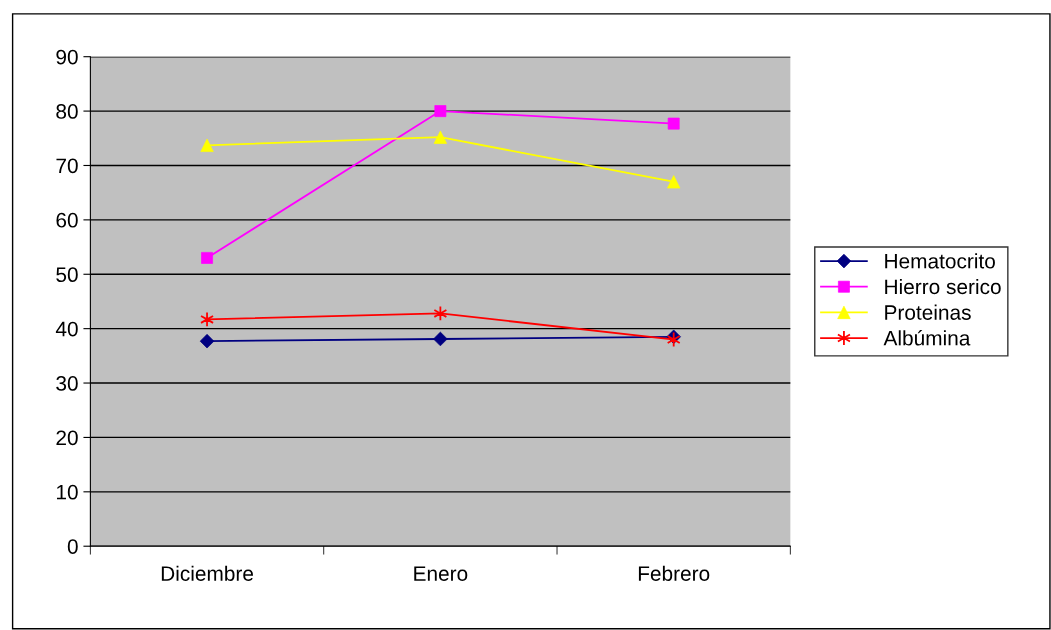  Describe the element at coordinates (66, 329) in the screenshot. I see `y-tick-label: 40` at that location.